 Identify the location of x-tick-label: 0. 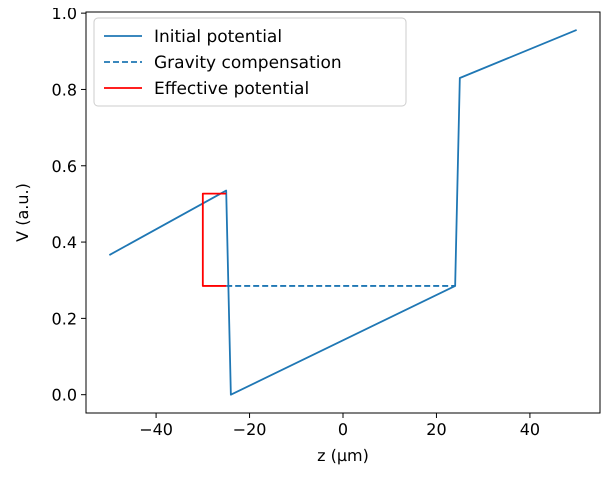
(343, 429).